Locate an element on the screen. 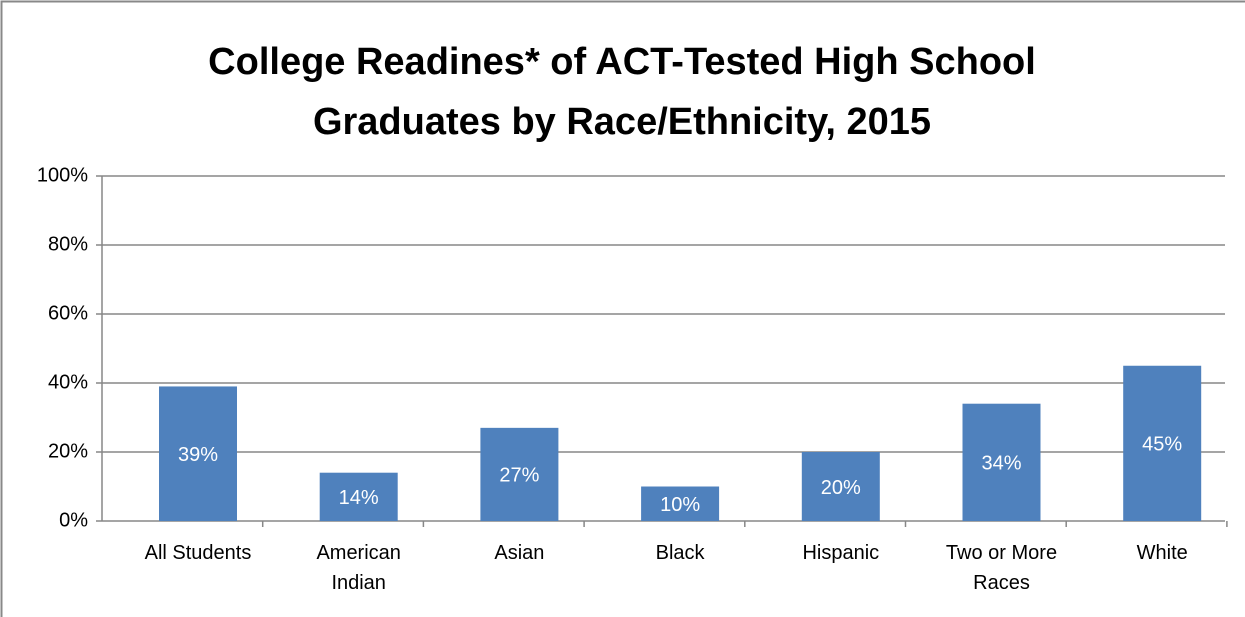 Image resolution: width=1245 pixels, height=617 pixels. data-label: 34% is located at coordinates (1001, 464).